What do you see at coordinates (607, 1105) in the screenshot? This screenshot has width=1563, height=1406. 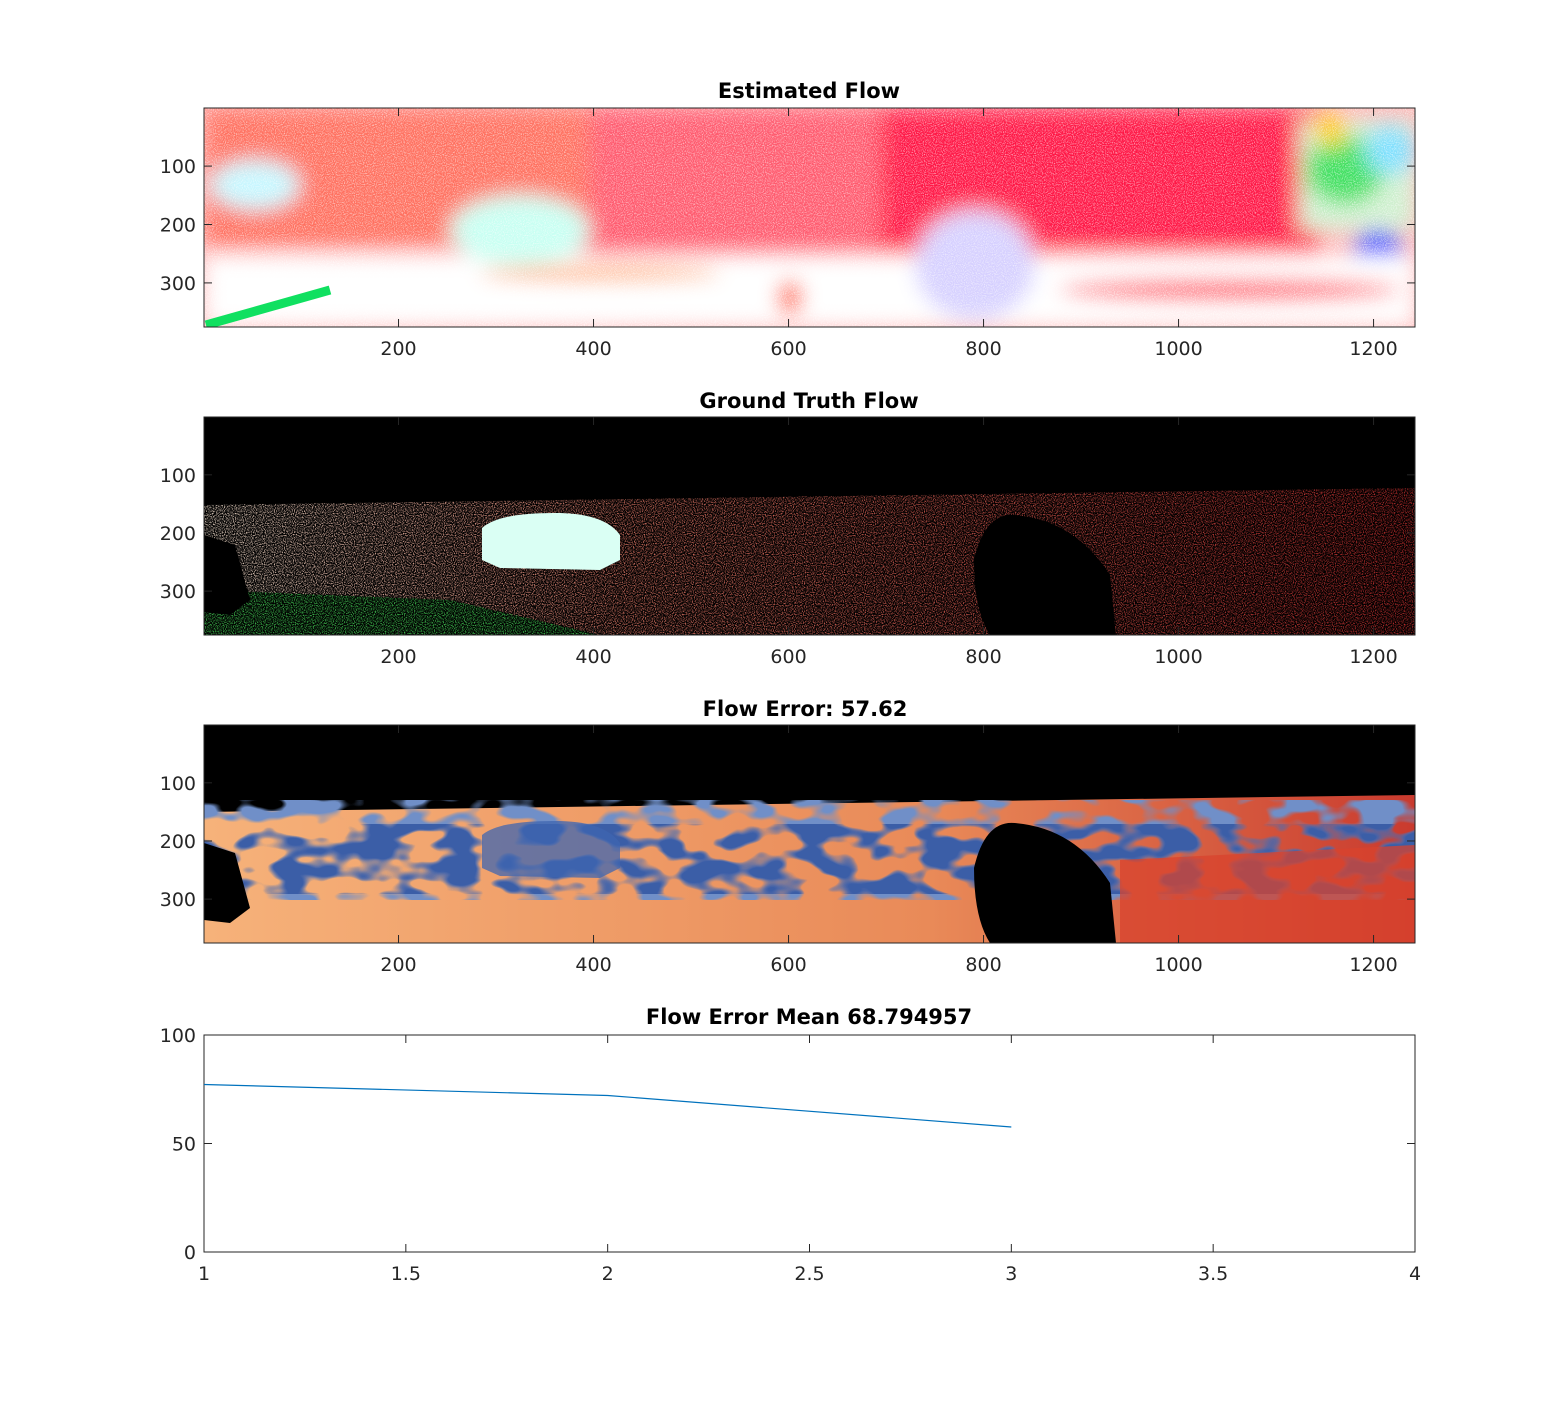 I see `series-line` at bounding box center [607, 1105].